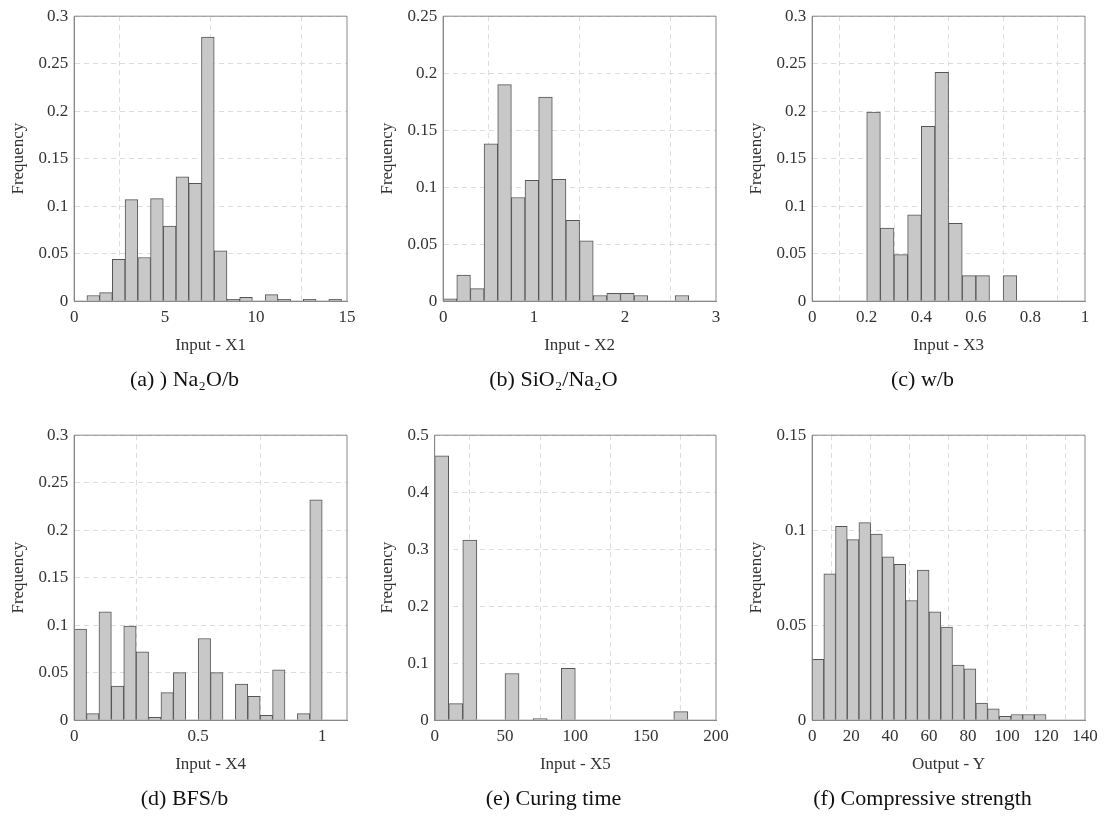 This screenshot has height=839, width=1108. What do you see at coordinates (575, 764) in the screenshot?
I see `x-axis-title: Input - X5` at bounding box center [575, 764].